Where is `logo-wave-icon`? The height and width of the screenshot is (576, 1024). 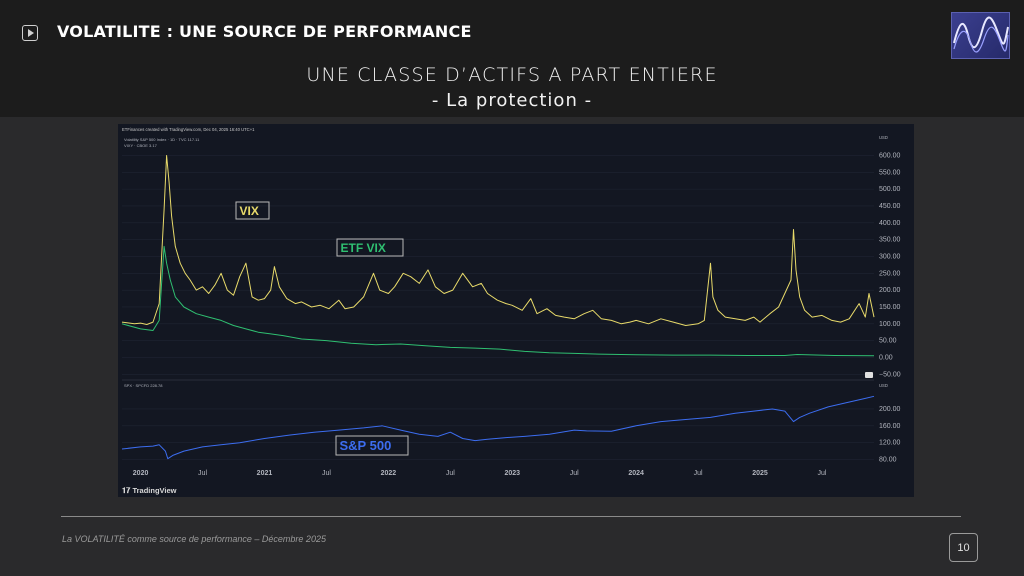
logo-wave-icon is located at coordinates (981, 34).